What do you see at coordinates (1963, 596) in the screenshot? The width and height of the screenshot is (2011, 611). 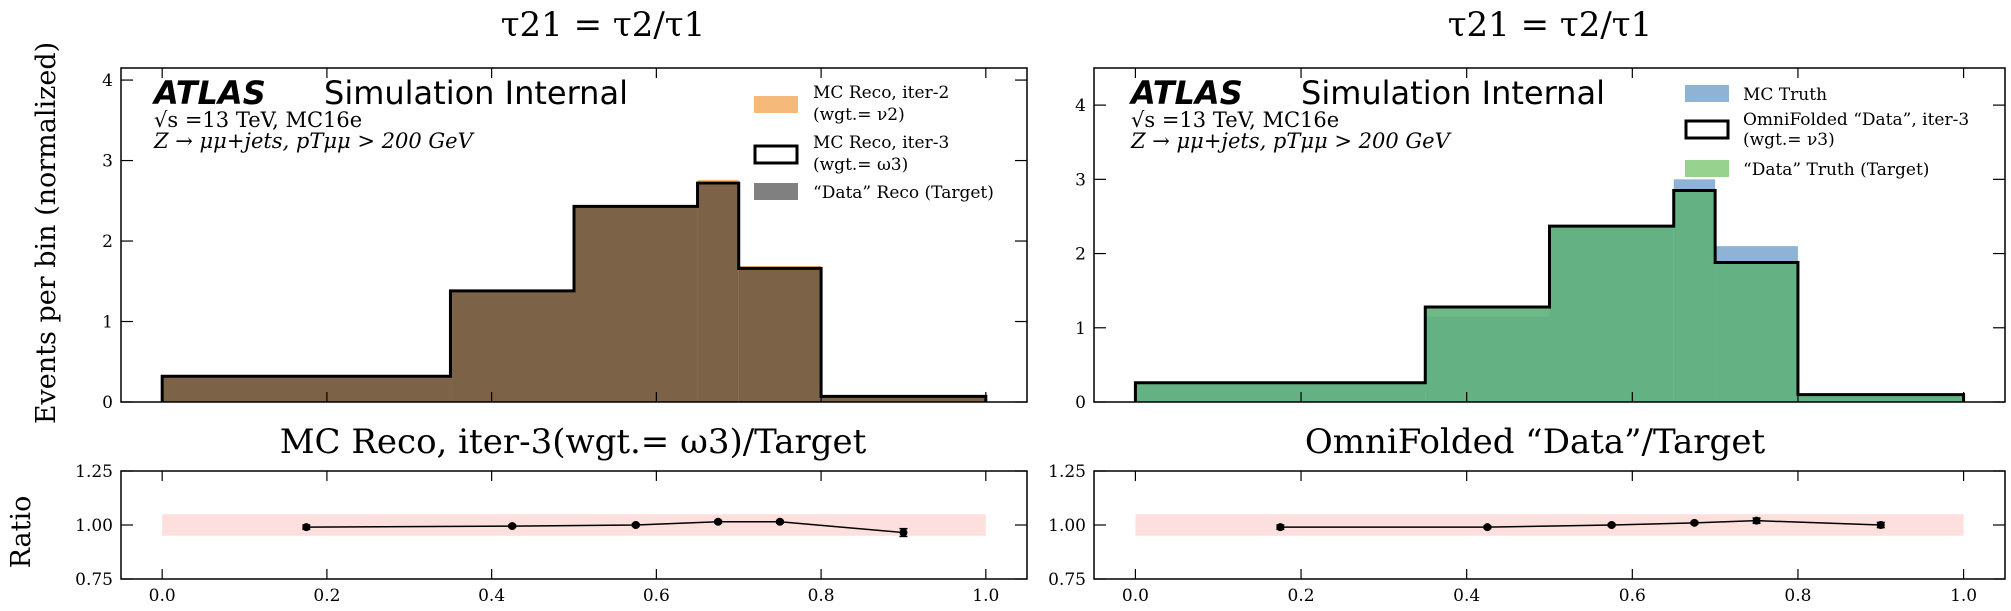 I see `right-ratio-xtick-label: 1.0` at bounding box center [1963, 596].